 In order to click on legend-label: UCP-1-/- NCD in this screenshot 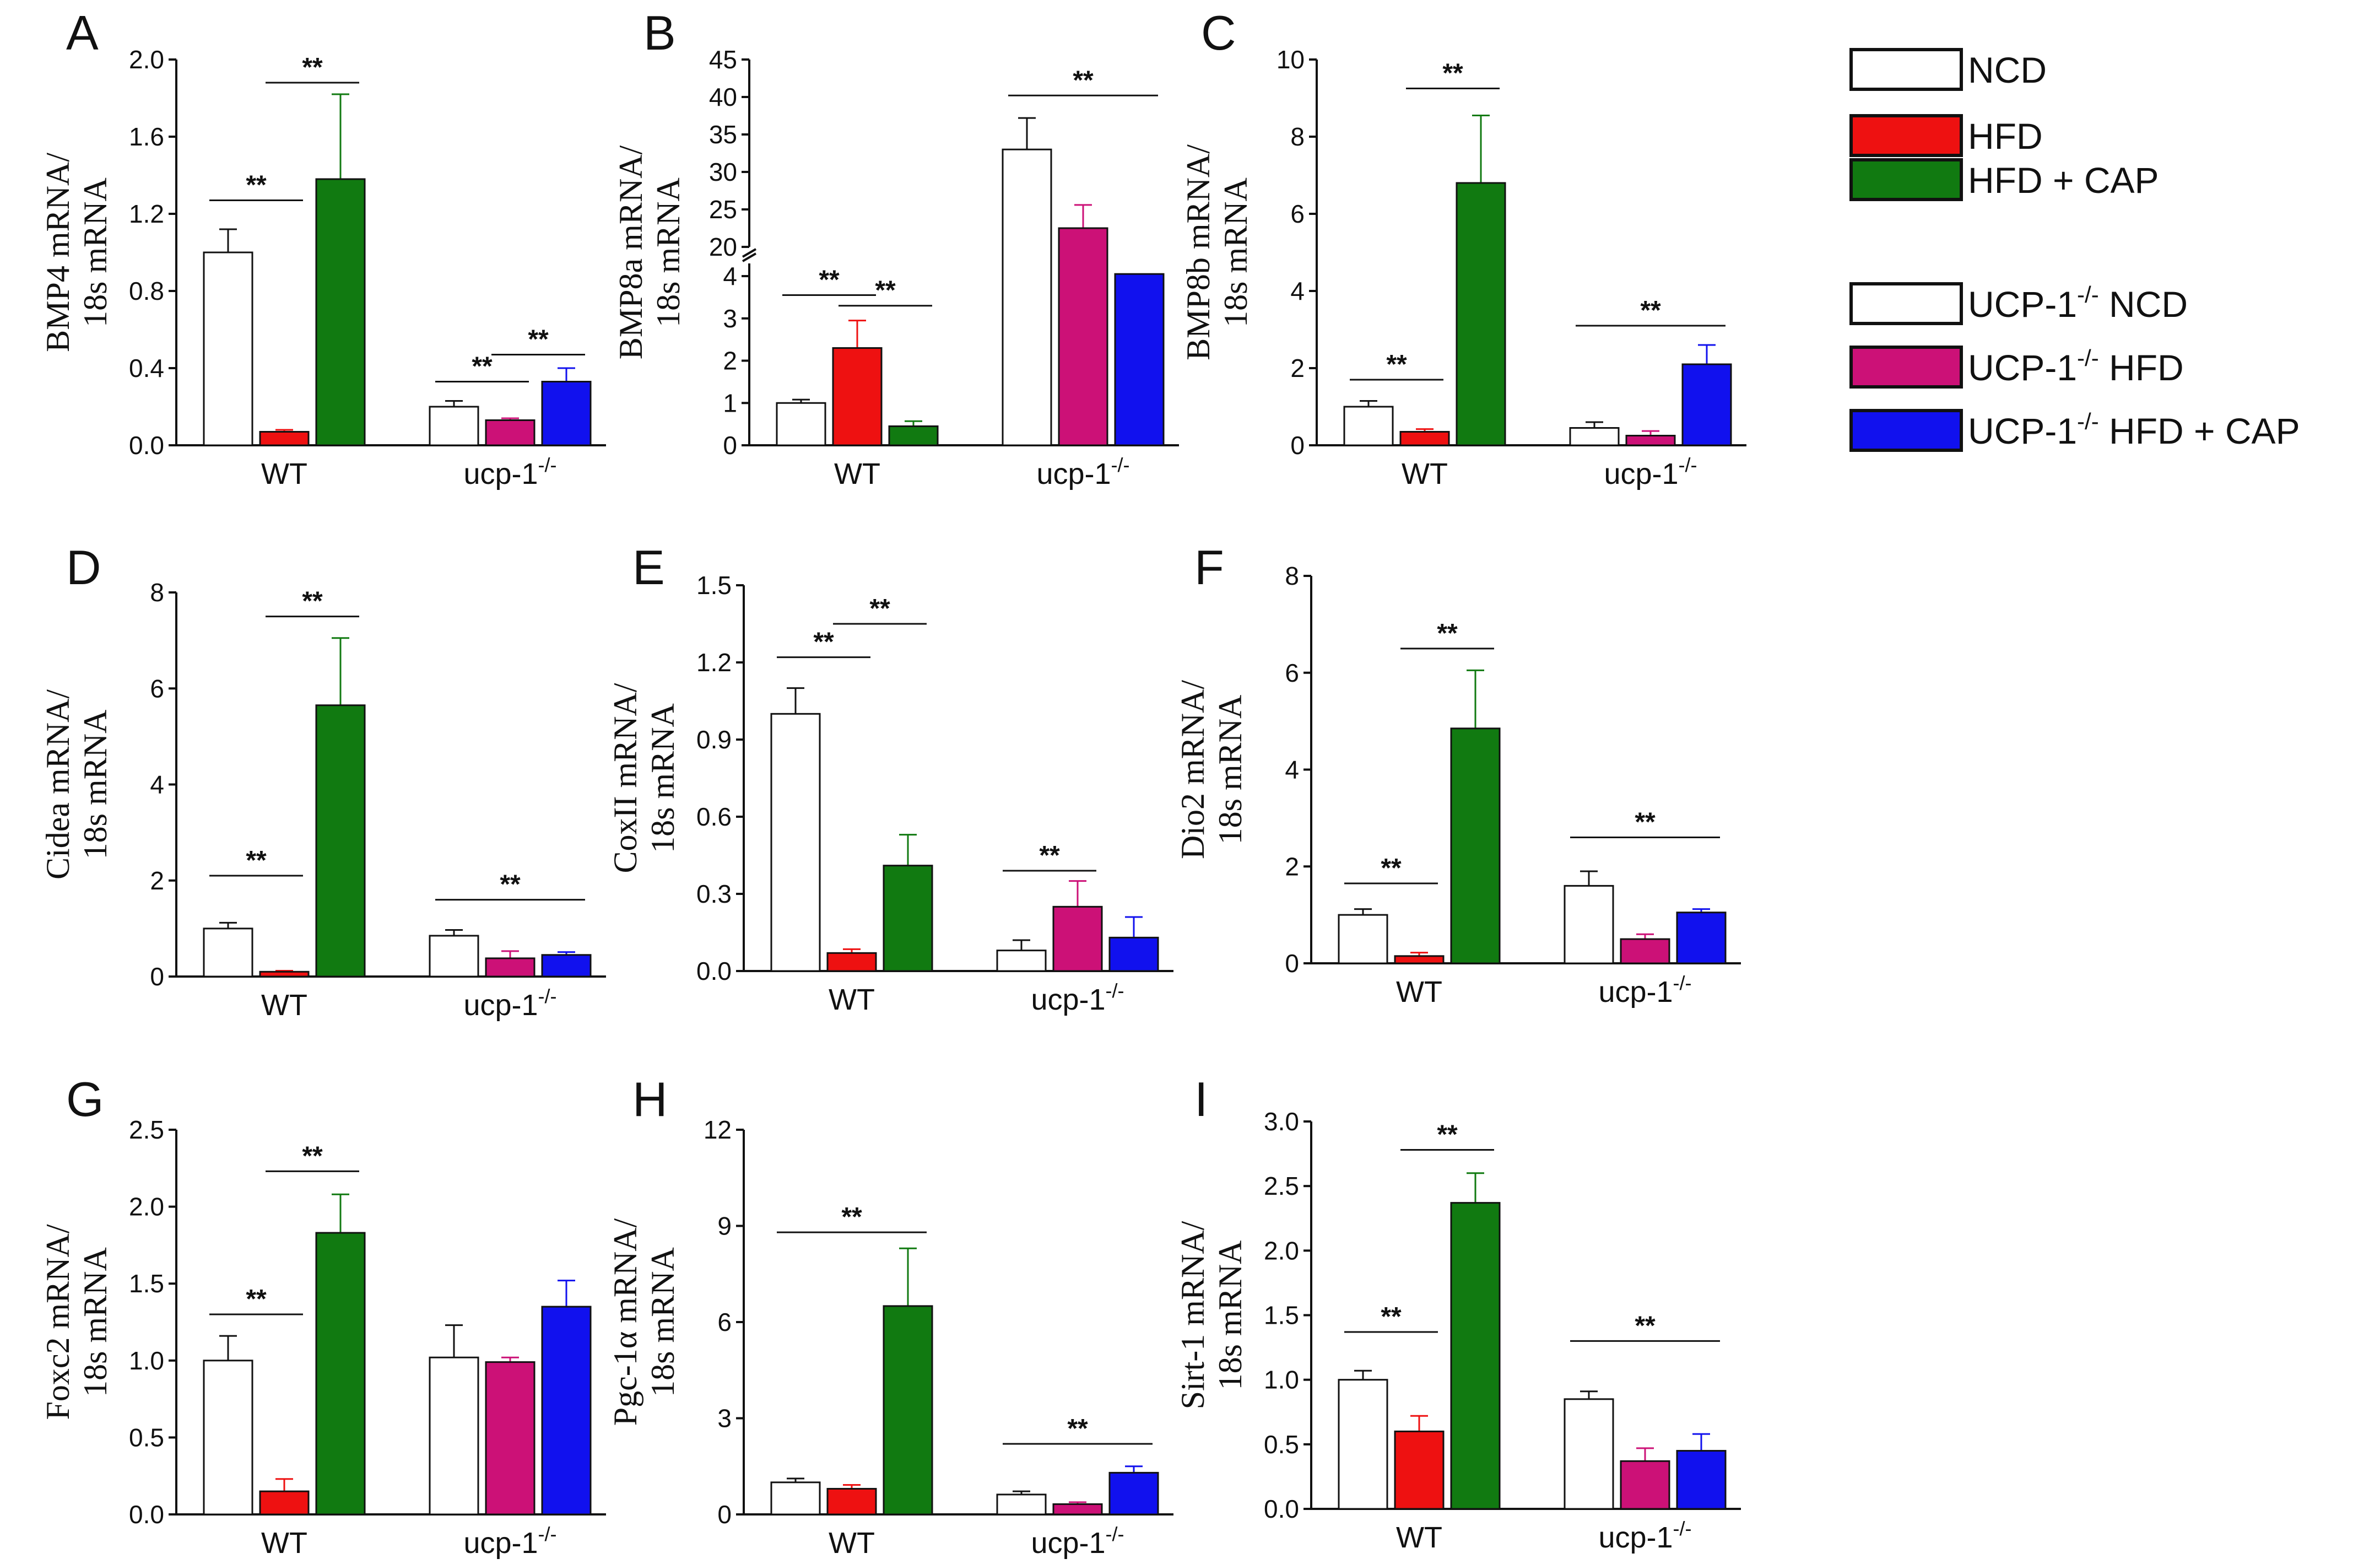, I will do `click(2078, 303)`.